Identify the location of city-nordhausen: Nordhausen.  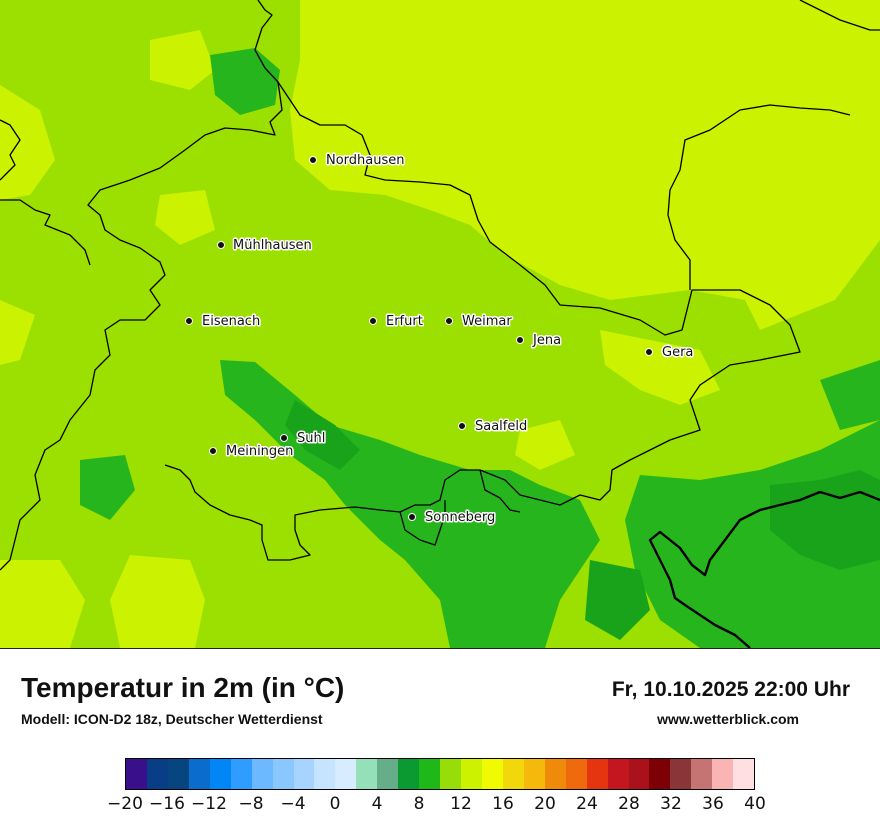
(357, 161).